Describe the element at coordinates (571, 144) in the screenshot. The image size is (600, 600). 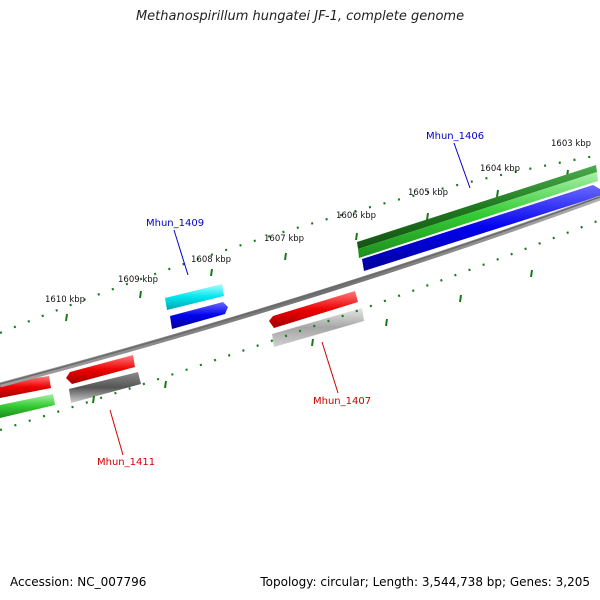
I see `tick-label: 1603 kbp` at that location.